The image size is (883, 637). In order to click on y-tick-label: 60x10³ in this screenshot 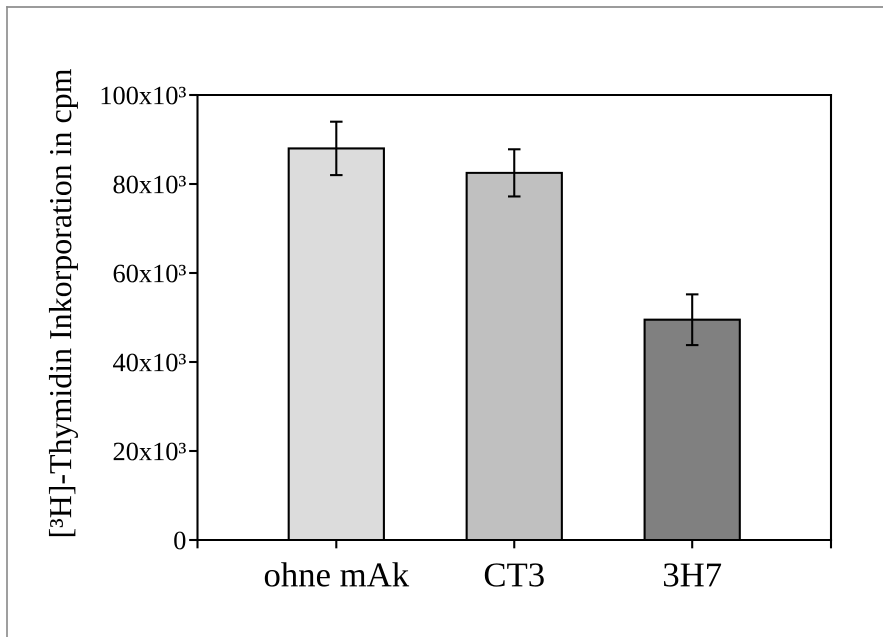, I will do `click(150, 273)`.